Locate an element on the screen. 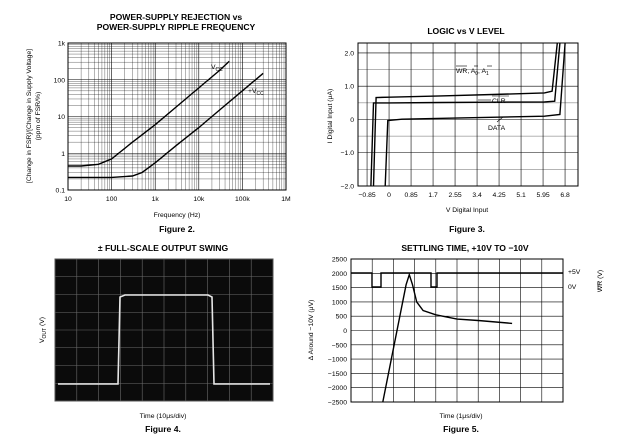 Image resolution: width=620 pixels, height=442 pixels. figure-2-x-tick-label: 1k is located at coordinates (156, 199).